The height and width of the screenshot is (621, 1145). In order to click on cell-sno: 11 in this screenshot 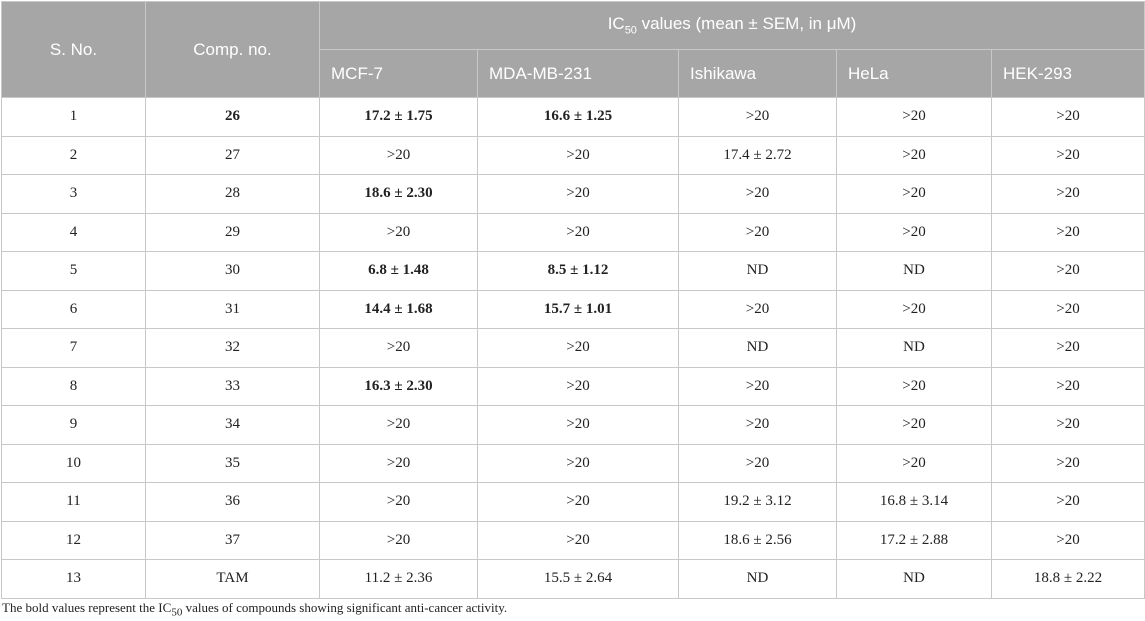, I will do `click(73, 502)`.